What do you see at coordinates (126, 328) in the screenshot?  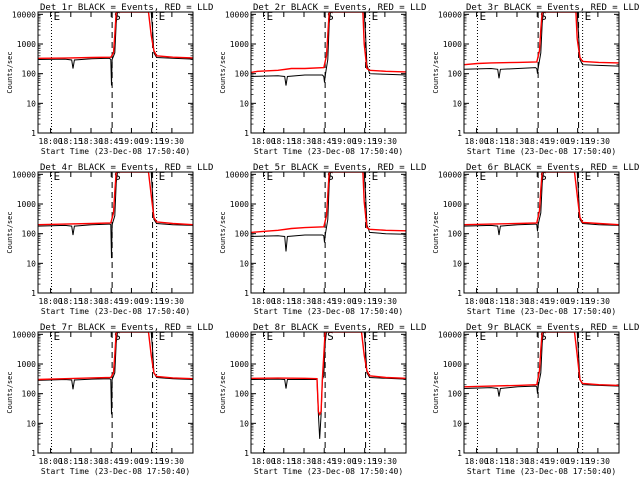 I see `panel-title: Det 7r BLACK = Events, RED = LLD` at bounding box center [126, 328].